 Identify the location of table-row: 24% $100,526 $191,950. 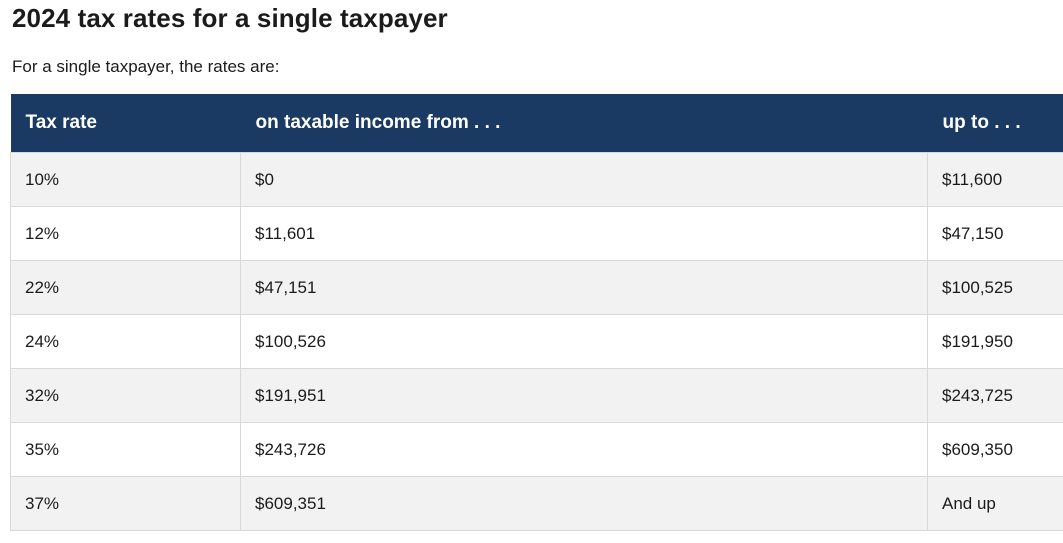
(536, 341).